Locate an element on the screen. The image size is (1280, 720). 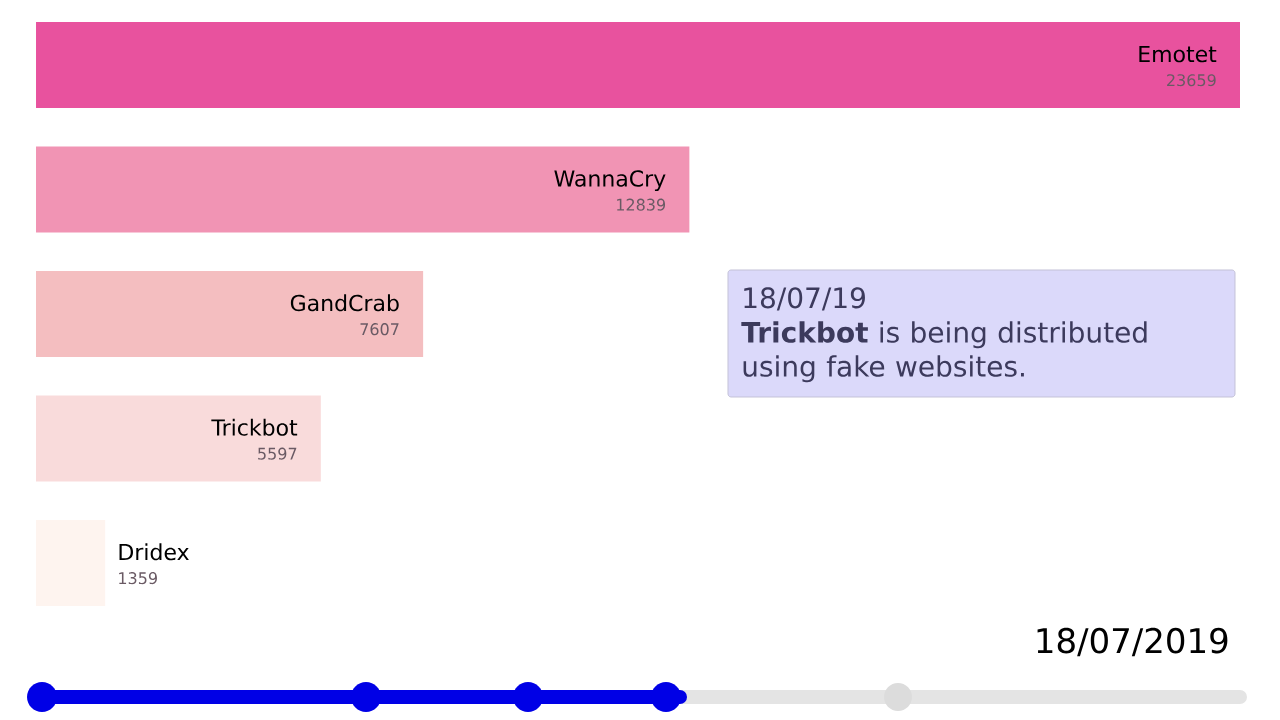
annotation: 18/07/19 is located at coordinates (804, 299).